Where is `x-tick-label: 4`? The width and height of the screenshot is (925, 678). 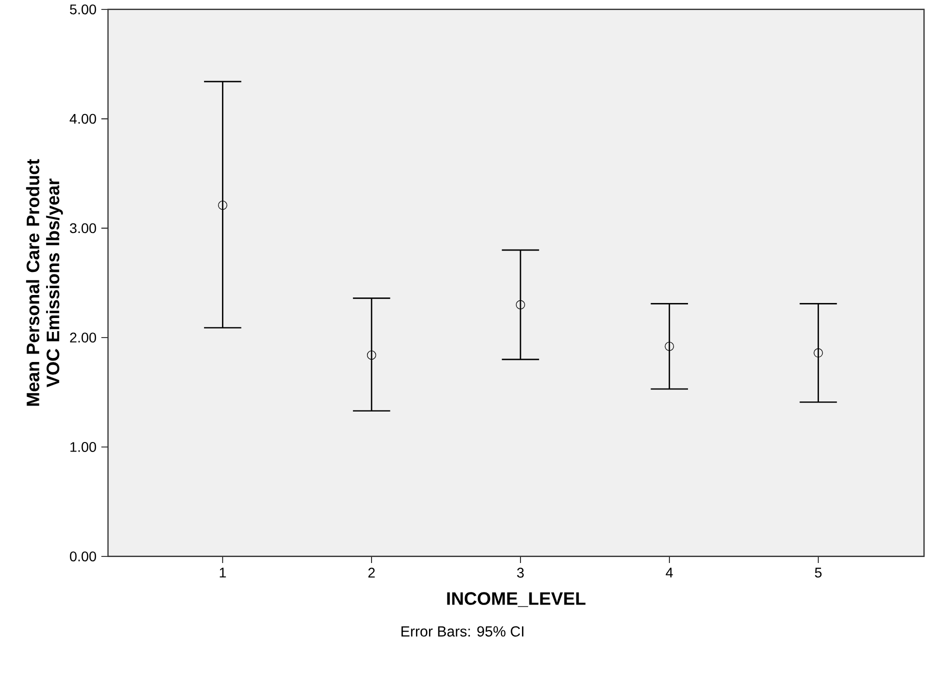
x-tick-label: 4 is located at coordinates (669, 573).